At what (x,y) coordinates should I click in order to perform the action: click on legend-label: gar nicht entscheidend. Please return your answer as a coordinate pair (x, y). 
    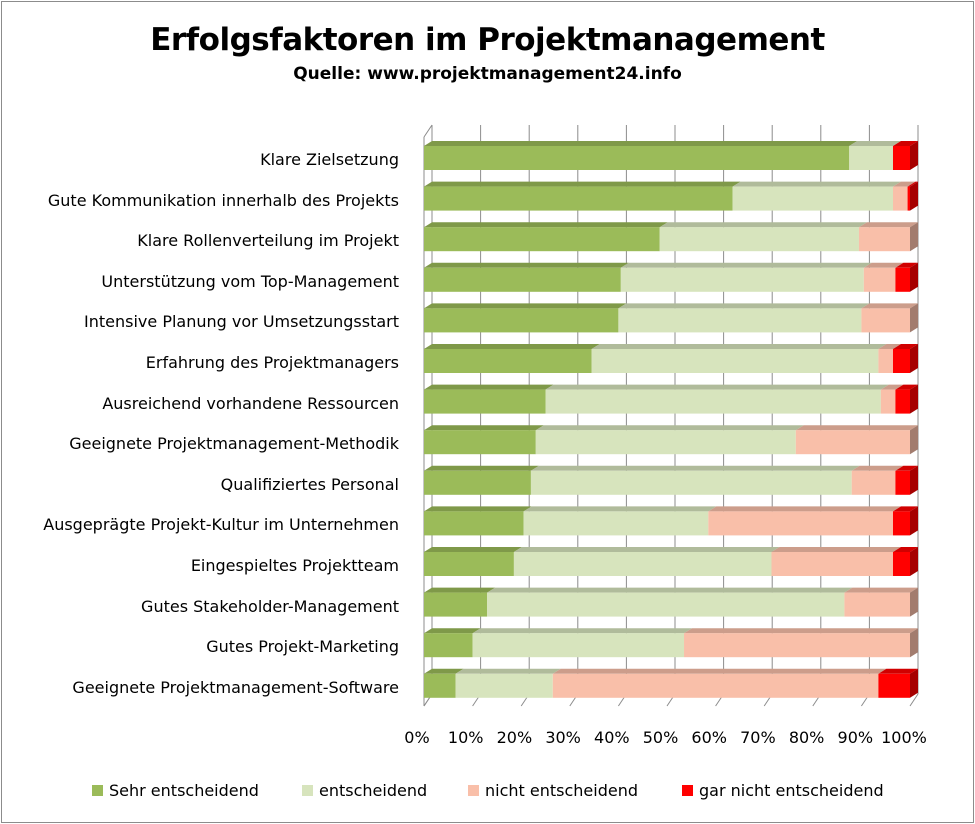
    Looking at the image, I should click on (791, 790).